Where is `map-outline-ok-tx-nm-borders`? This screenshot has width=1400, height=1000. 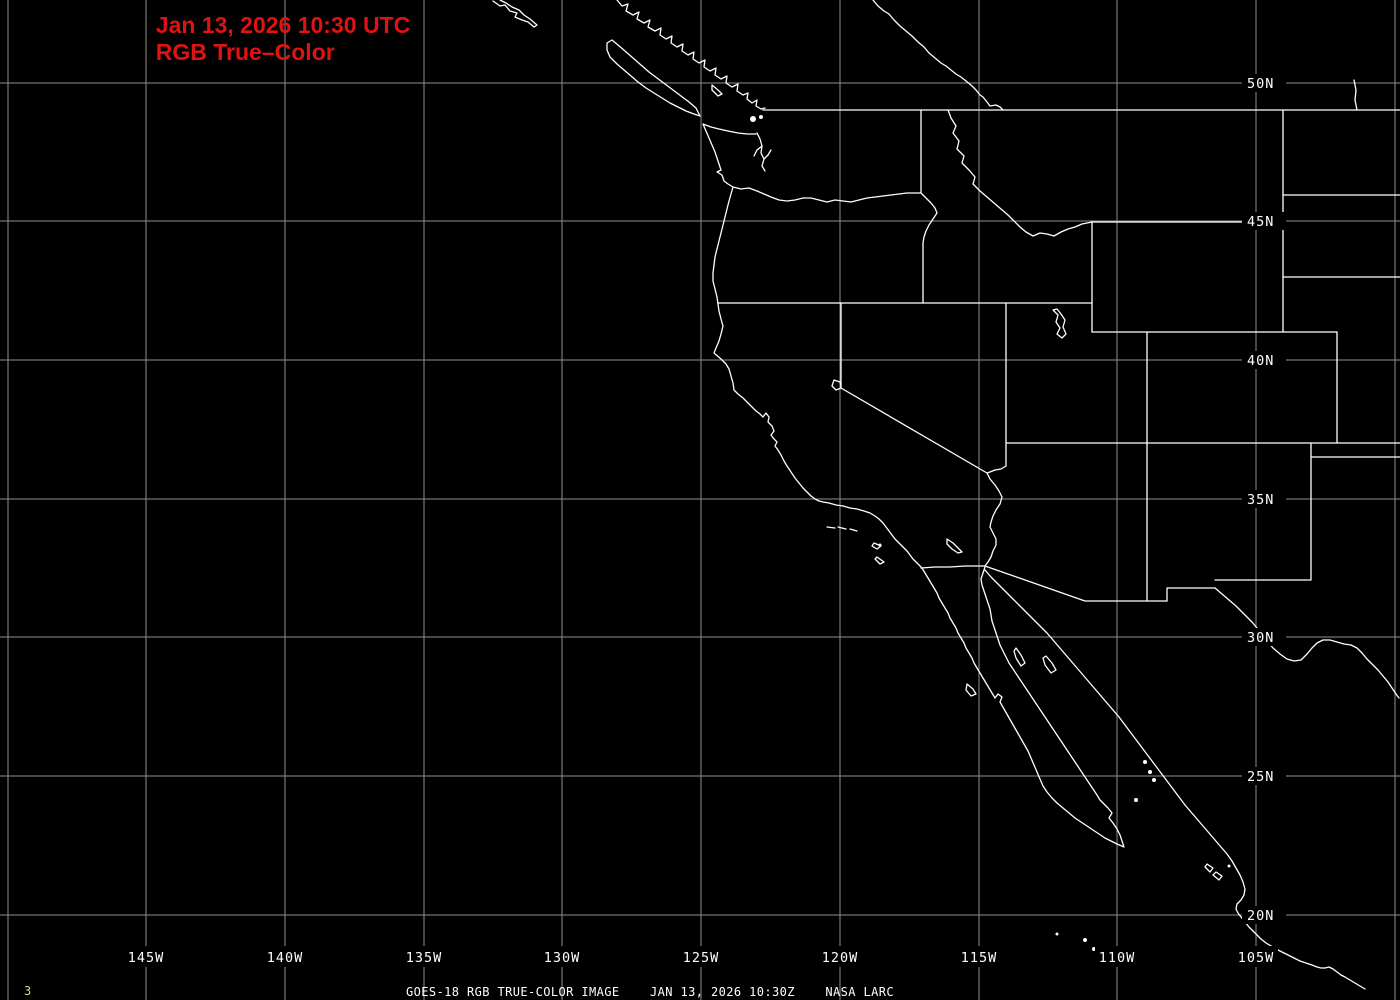
map-outline-ok-tx-nm-borders is located at coordinates (1307, 511).